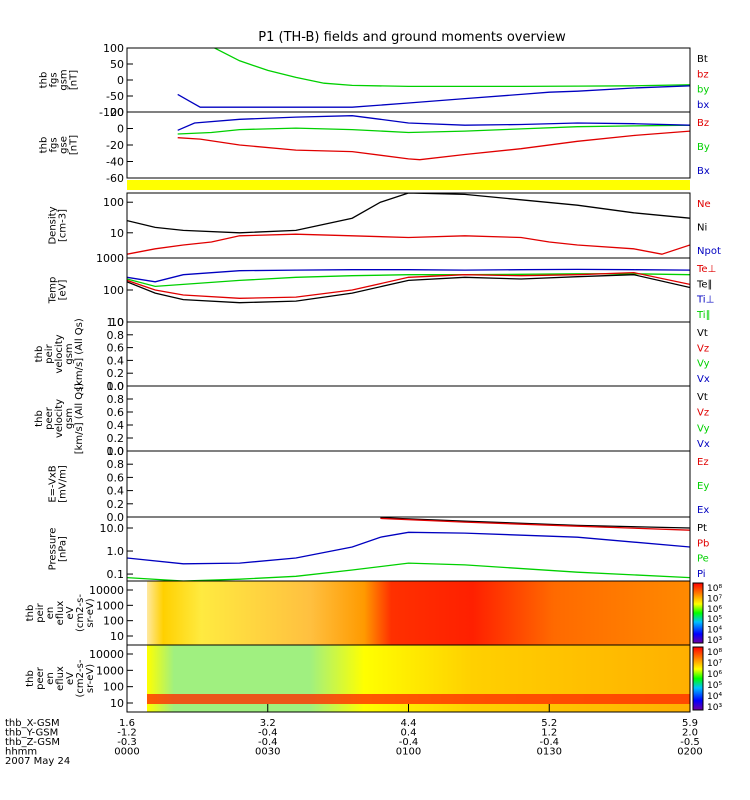  Describe the element at coordinates (378, 549) in the screenshot. I see `panel-pressure: 10.0 1.0 0.1 Pressure [nPa] Pt Pb Pe Pi` at that location.